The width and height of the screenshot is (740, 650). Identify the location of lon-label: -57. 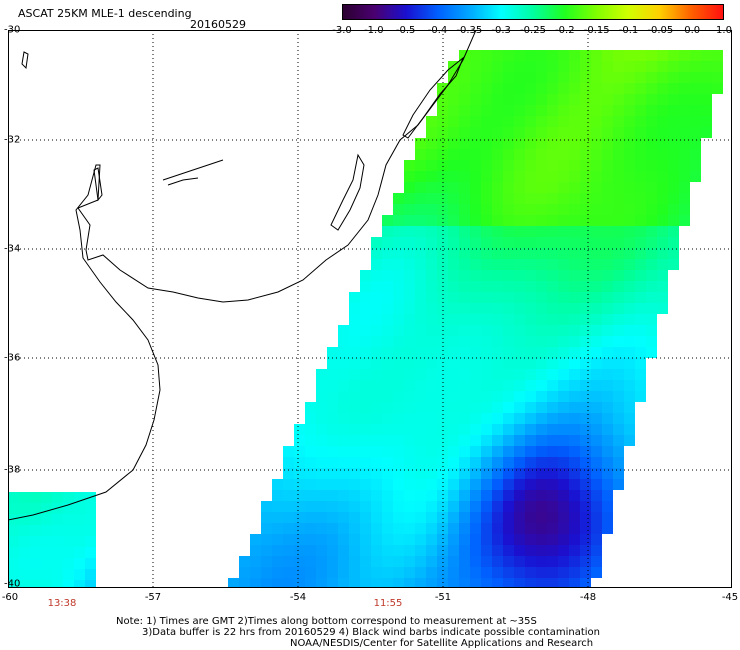
(153, 597).